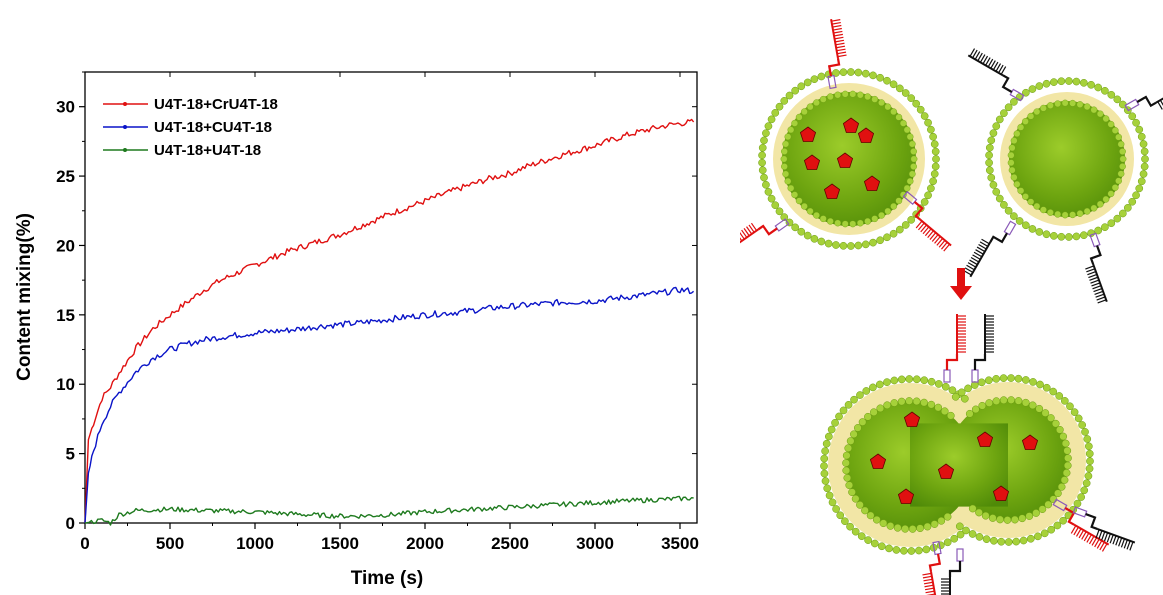  What do you see at coordinates (510, 543) in the screenshot?
I see `x-tick-label: 2500` at bounding box center [510, 543].